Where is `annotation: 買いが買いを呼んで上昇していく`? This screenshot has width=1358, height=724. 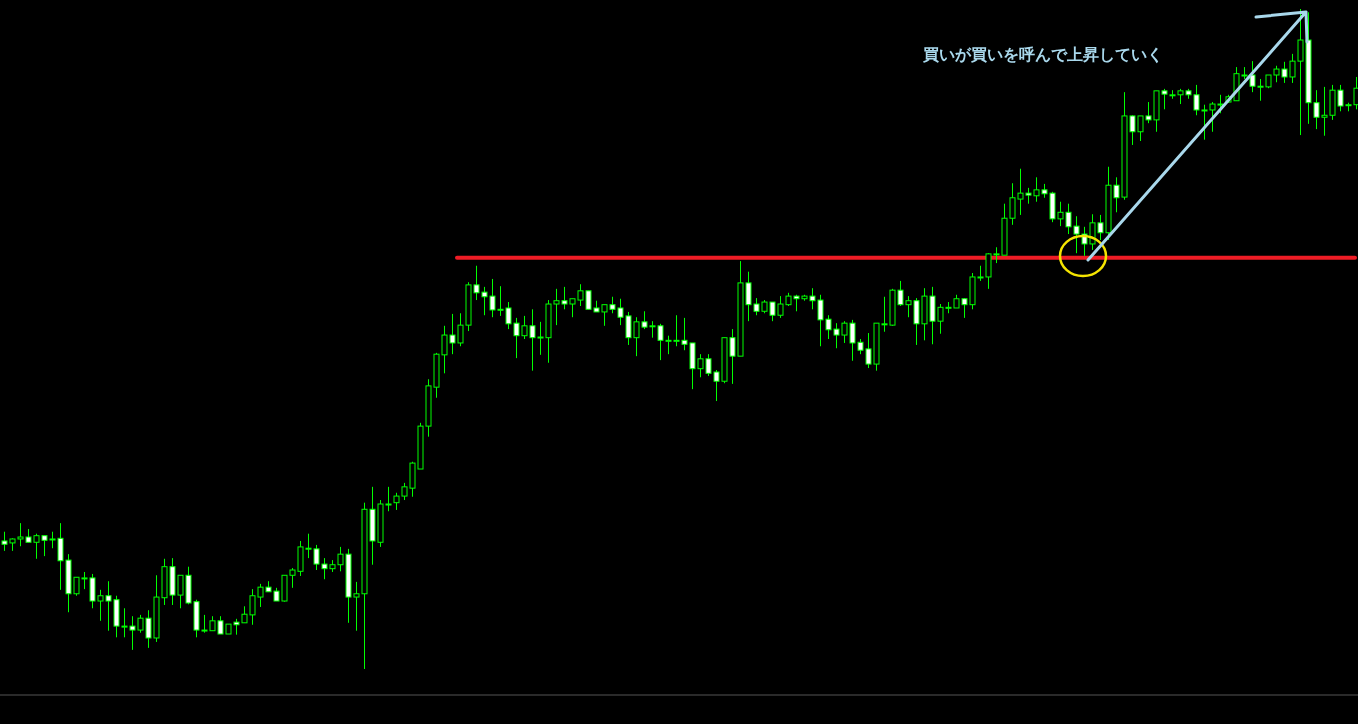 annotation: 買いが買いを呼んで上昇していく is located at coordinates (1042, 54).